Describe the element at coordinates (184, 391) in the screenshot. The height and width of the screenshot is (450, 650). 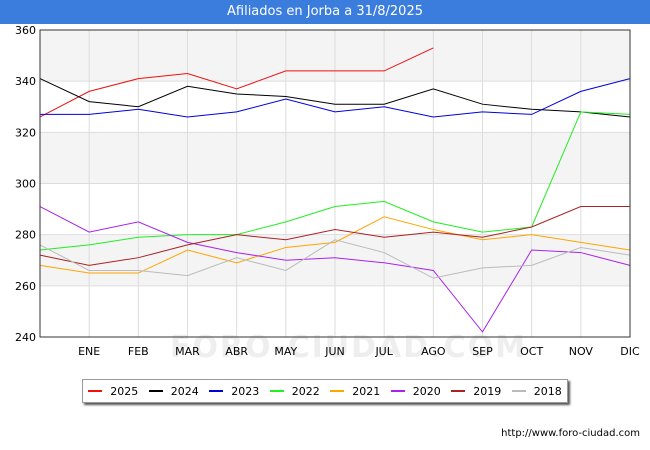
I see `legend-label: 2024` at that location.